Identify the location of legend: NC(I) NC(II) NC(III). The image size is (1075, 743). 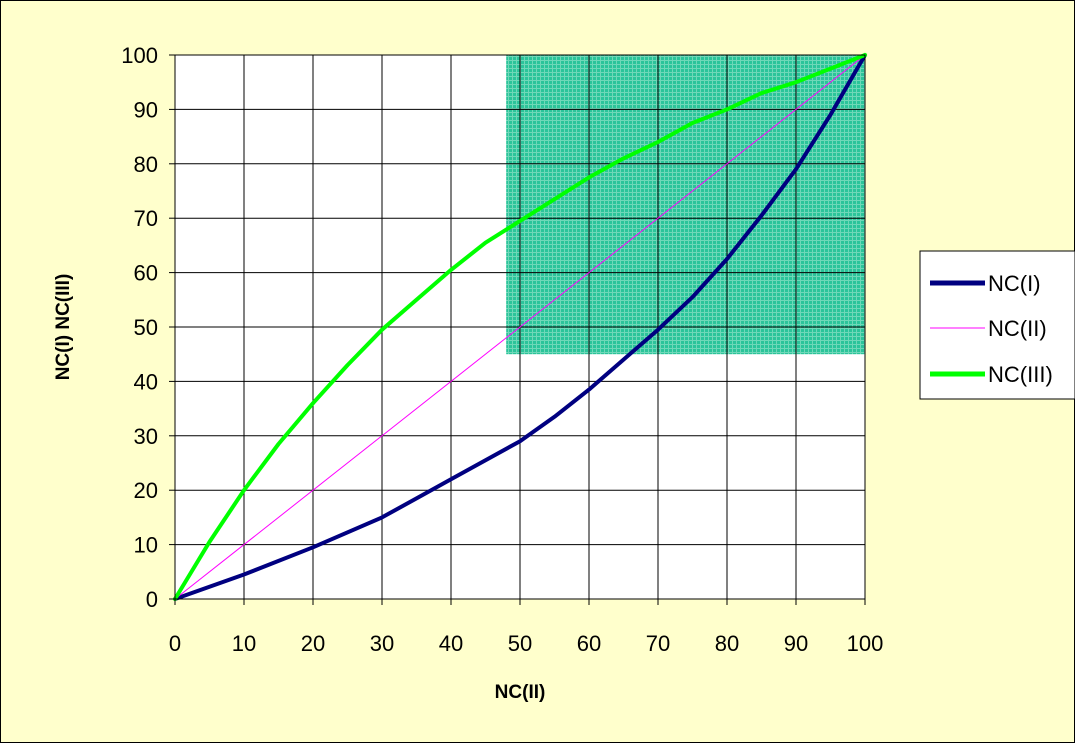
(997, 325).